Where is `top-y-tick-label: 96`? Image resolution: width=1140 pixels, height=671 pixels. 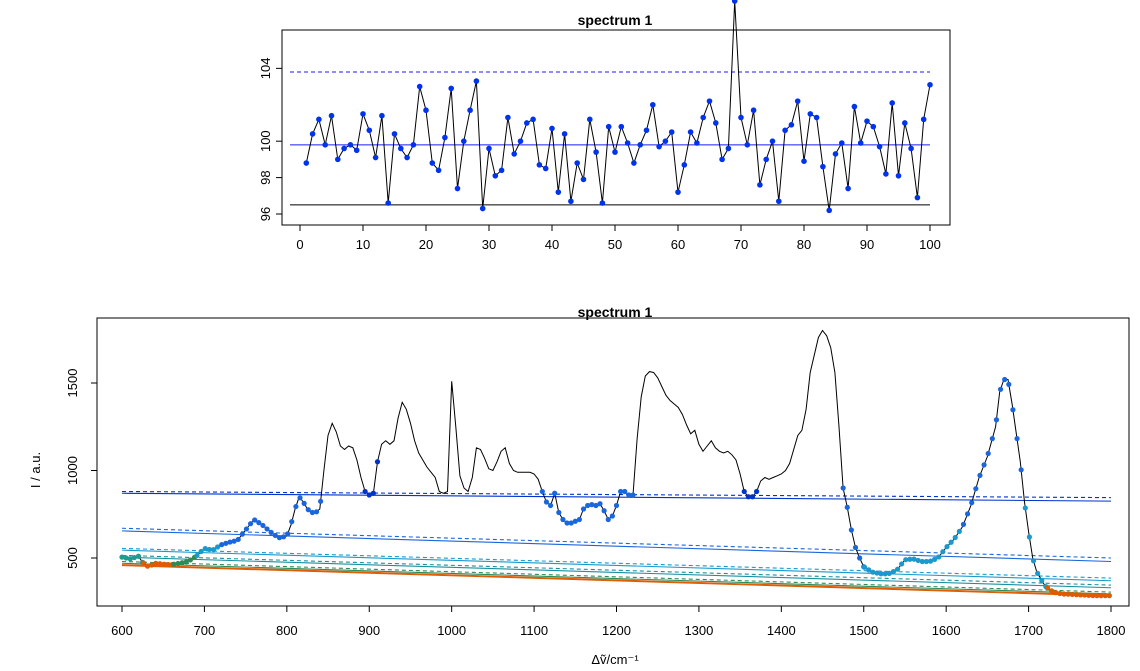 top-y-tick-label: 96 is located at coordinates (265, 214).